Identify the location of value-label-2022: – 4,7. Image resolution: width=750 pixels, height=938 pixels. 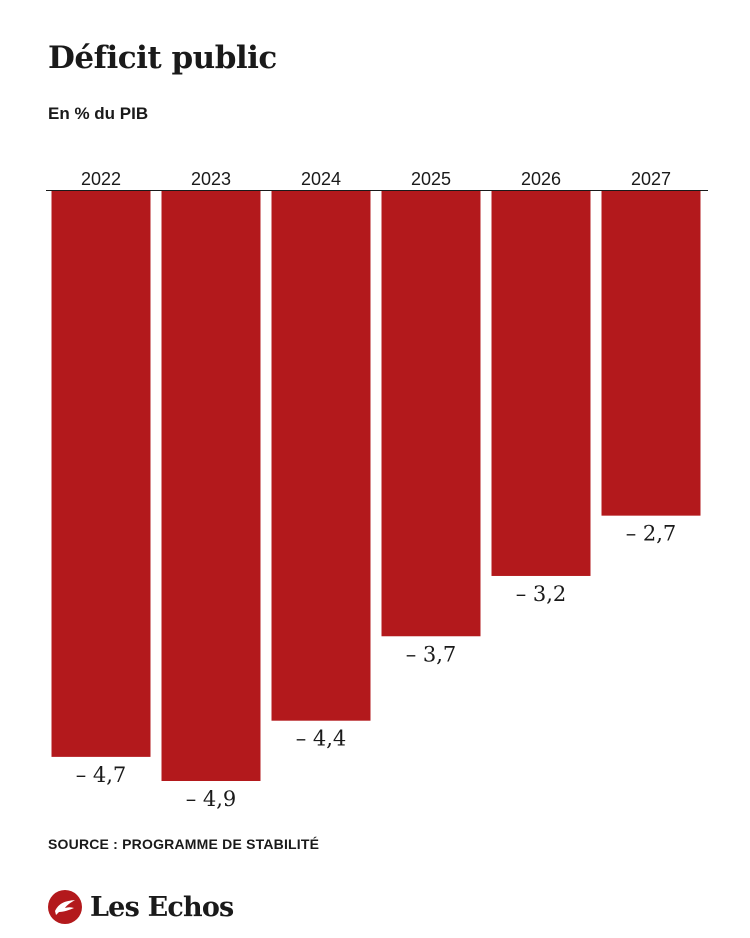
(101, 775).